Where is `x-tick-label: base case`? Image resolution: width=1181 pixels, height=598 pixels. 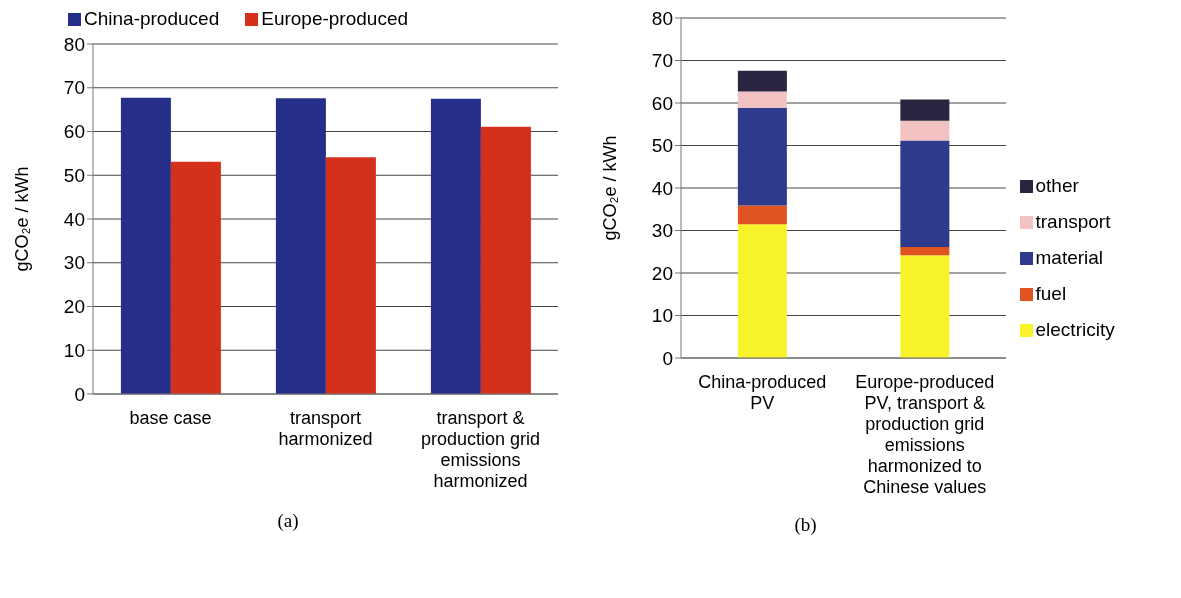
x-tick-label: base case is located at coordinates (170, 418).